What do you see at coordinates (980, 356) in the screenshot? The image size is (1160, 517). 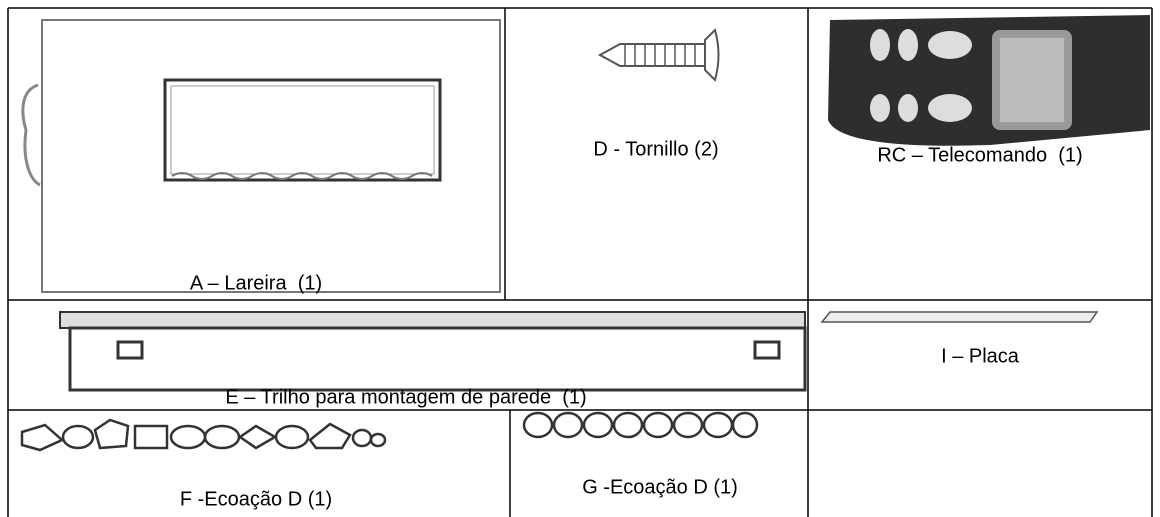 I see `part-label: I – Placa` at bounding box center [980, 356].